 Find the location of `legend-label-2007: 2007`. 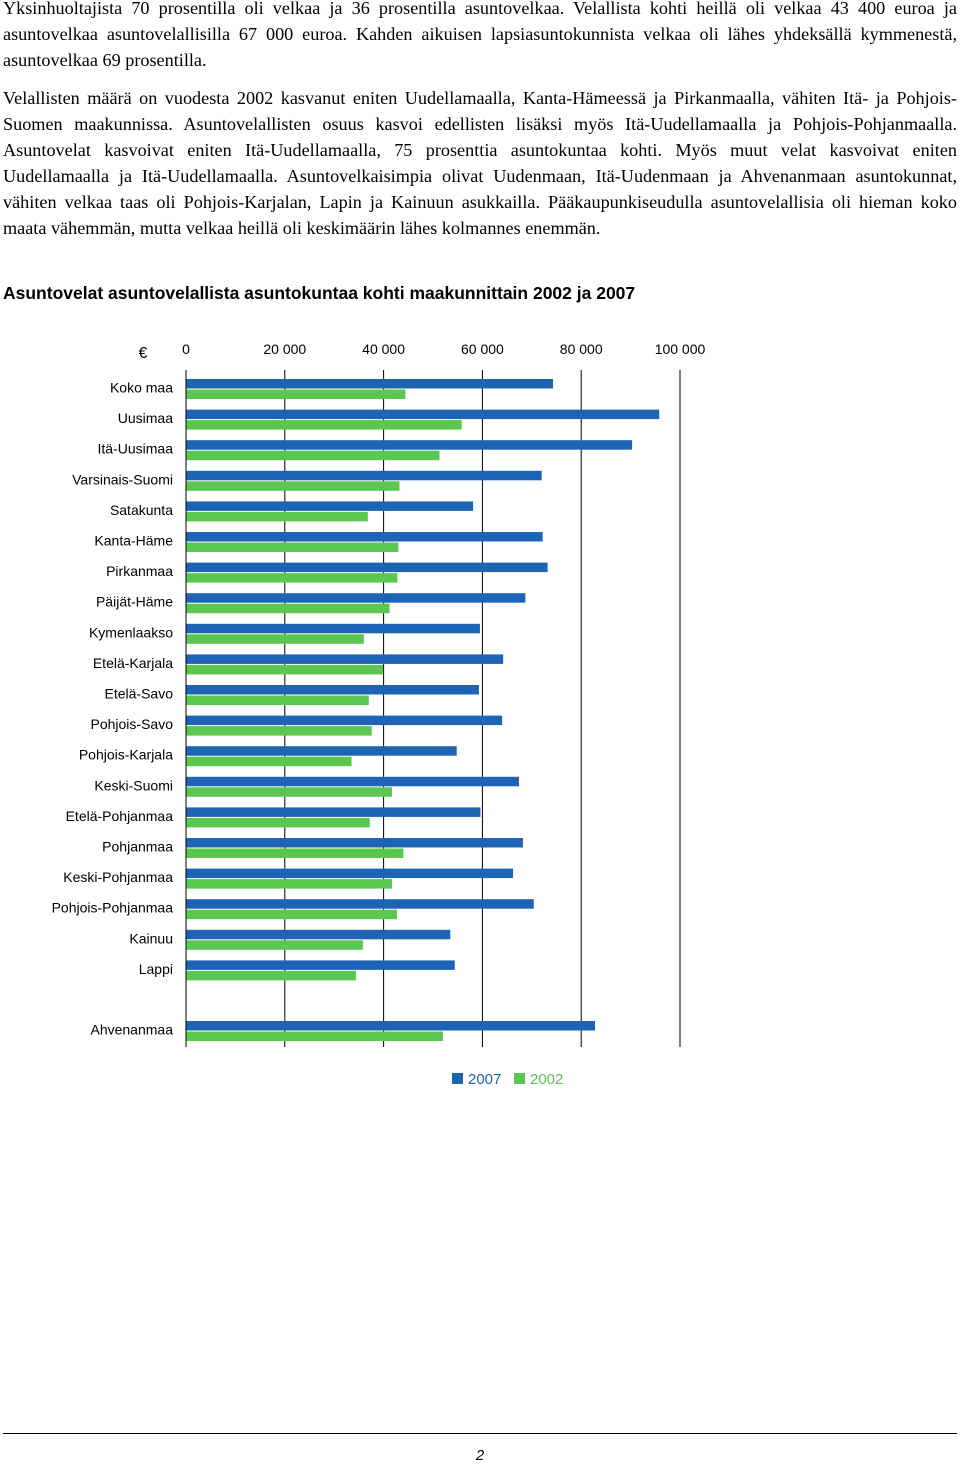

legend-label-2007: 2007 is located at coordinates (484, 1079).